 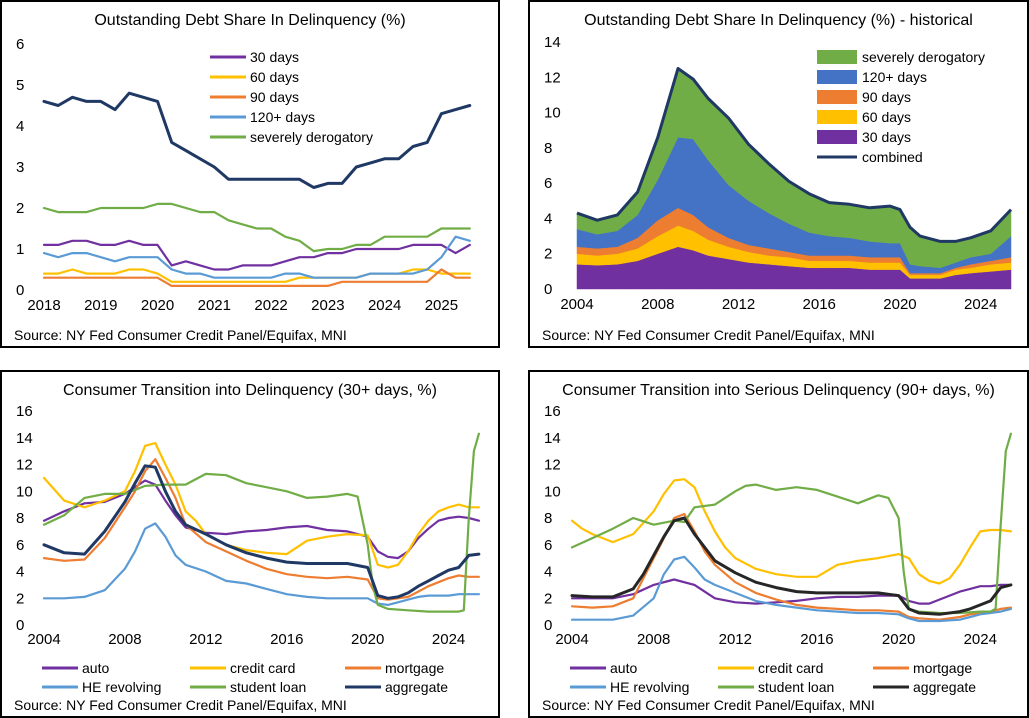 I want to click on x-tick-label: 2021, so click(x=214, y=305).